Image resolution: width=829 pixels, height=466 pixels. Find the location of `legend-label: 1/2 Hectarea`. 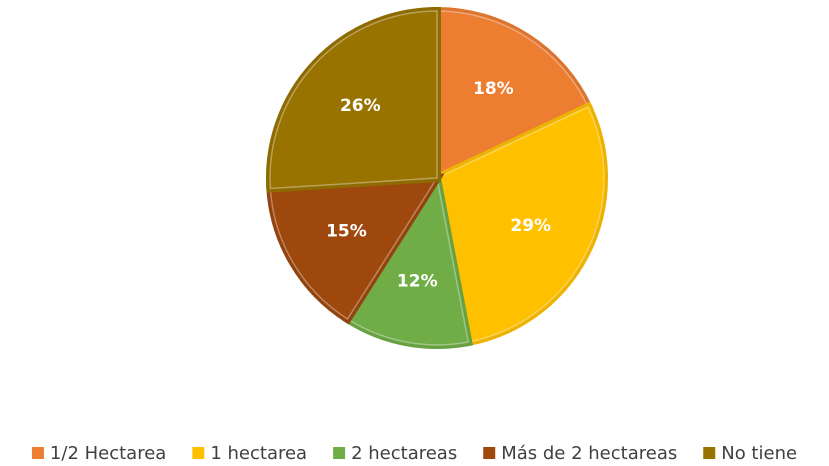

legend-label: 1/2 Hectarea is located at coordinates (108, 453).